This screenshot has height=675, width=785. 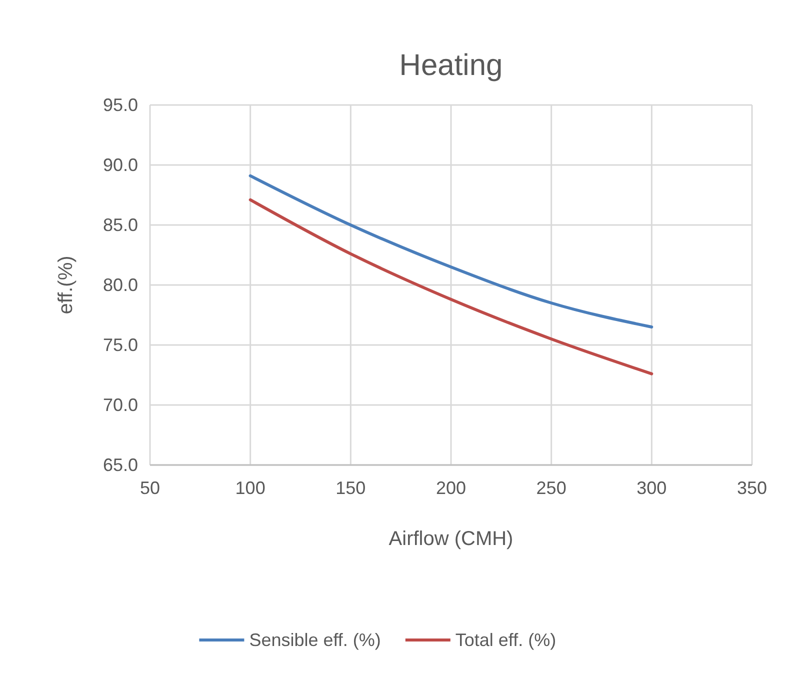 What do you see at coordinates (551, 488) in the screenshot?
I see `x-tick-label: 250` at bounding box center [551, 488].